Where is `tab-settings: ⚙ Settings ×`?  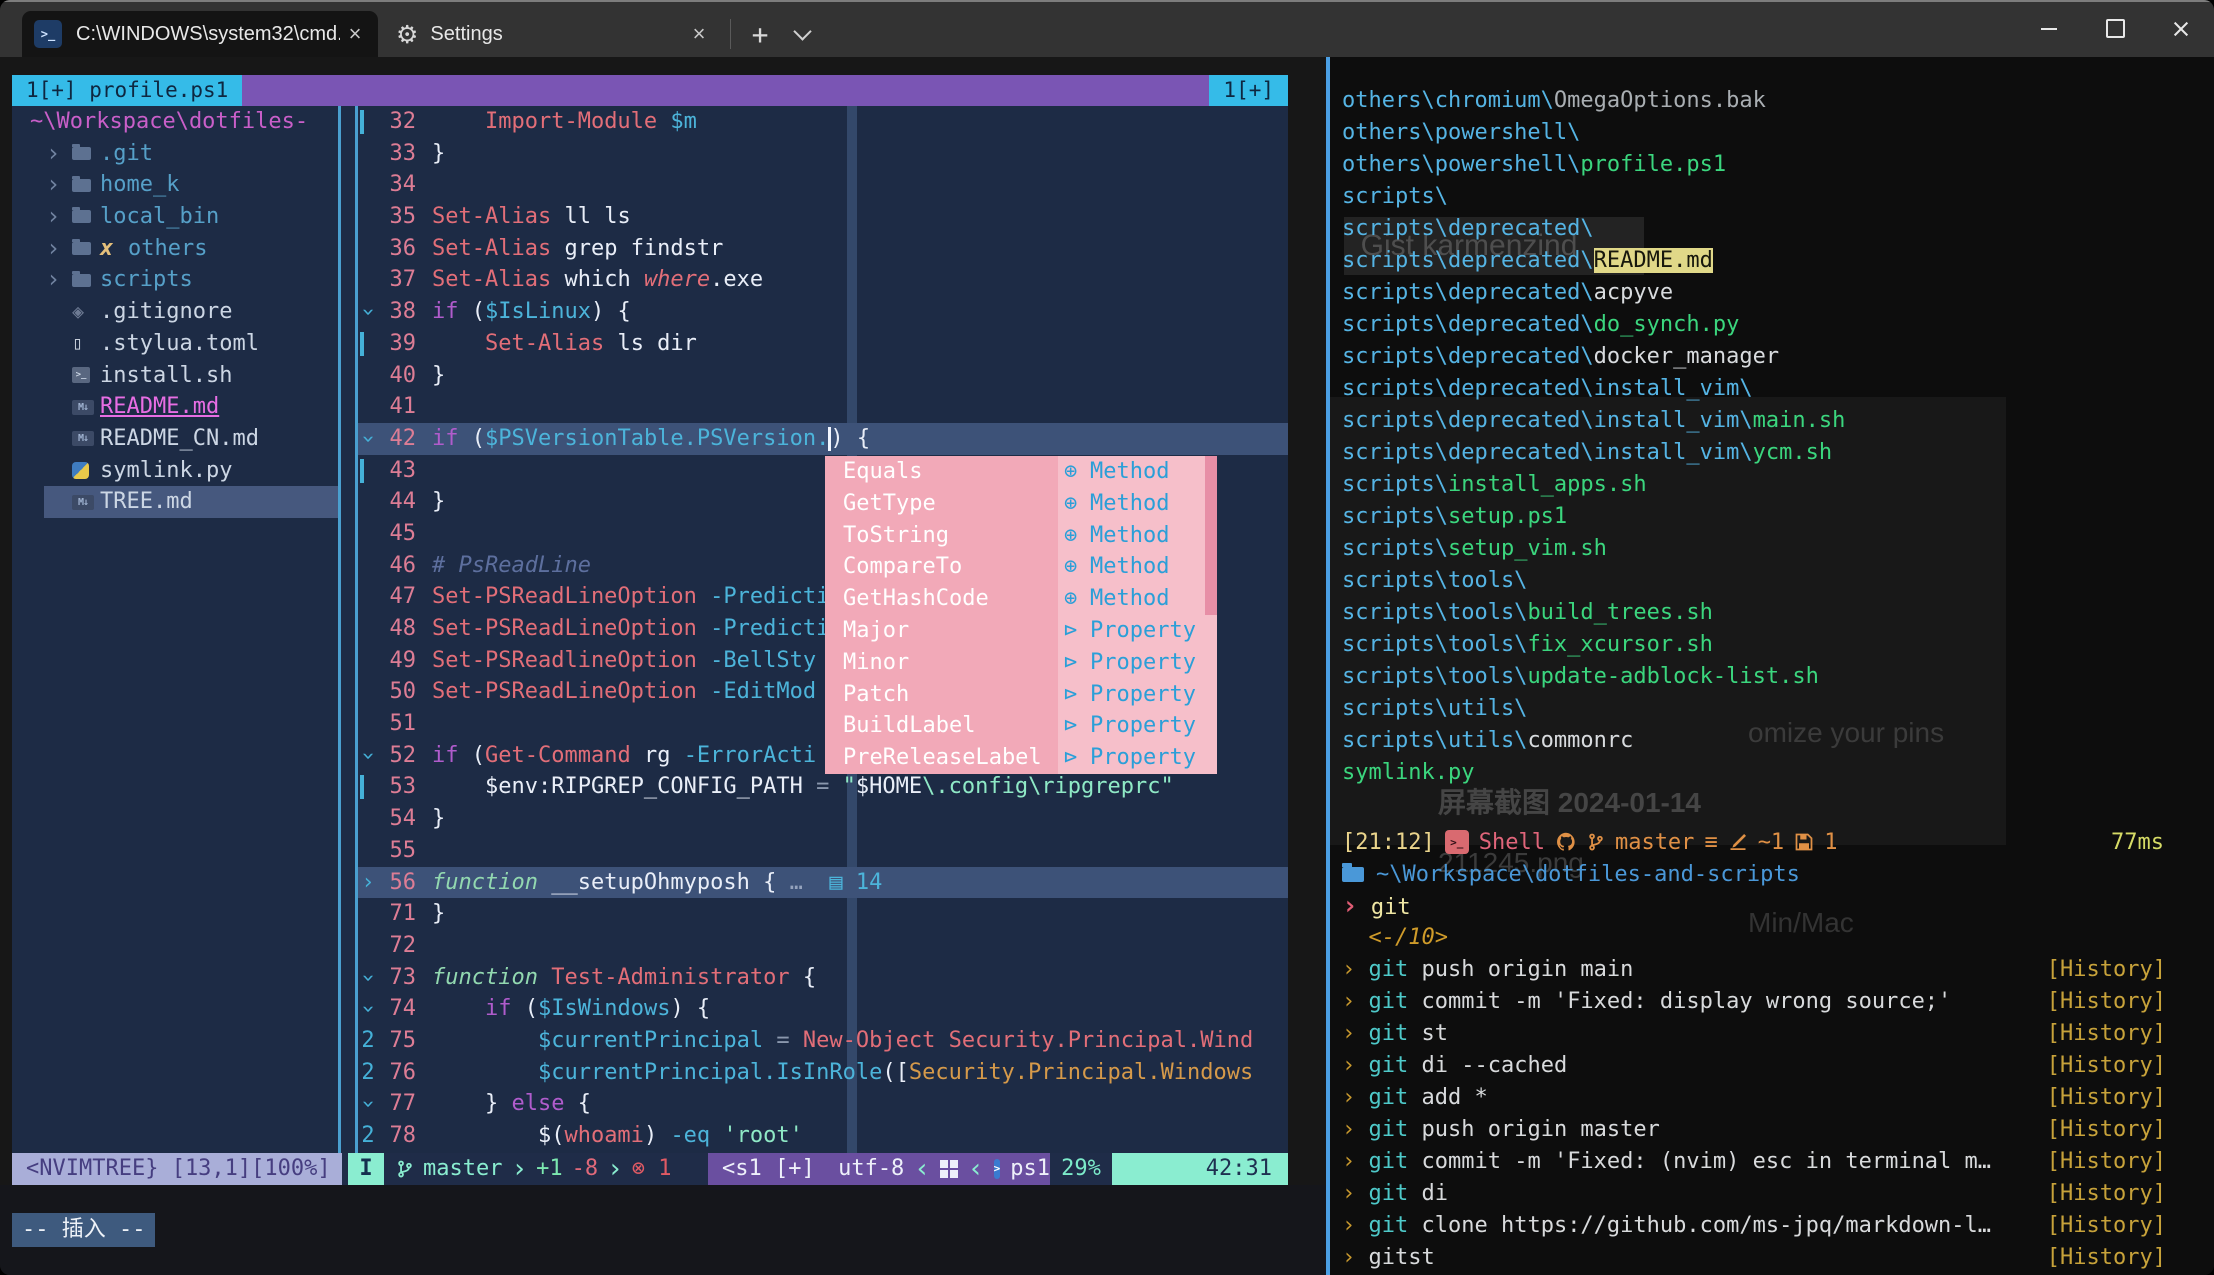 tab-settings: ⚙ Settings × is located at coordinates (550, 34).